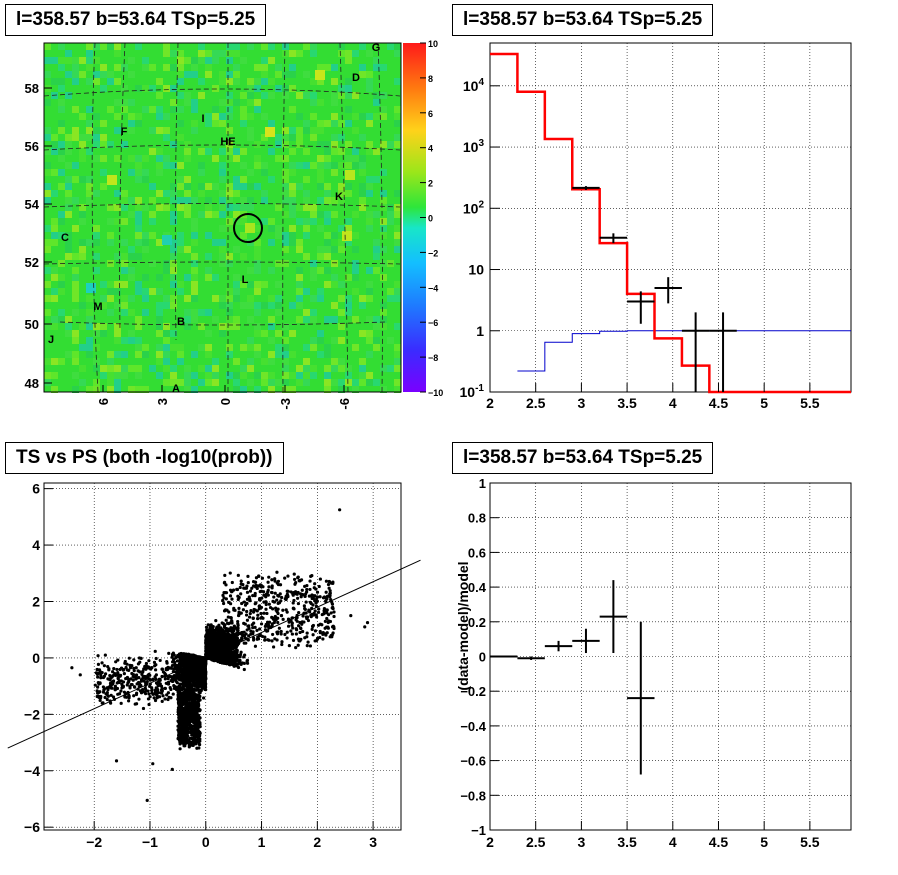 This screenshot has height=875, width=898. I want to click on spectrum-y-tick-label: 10⁴, so click(474, 85).